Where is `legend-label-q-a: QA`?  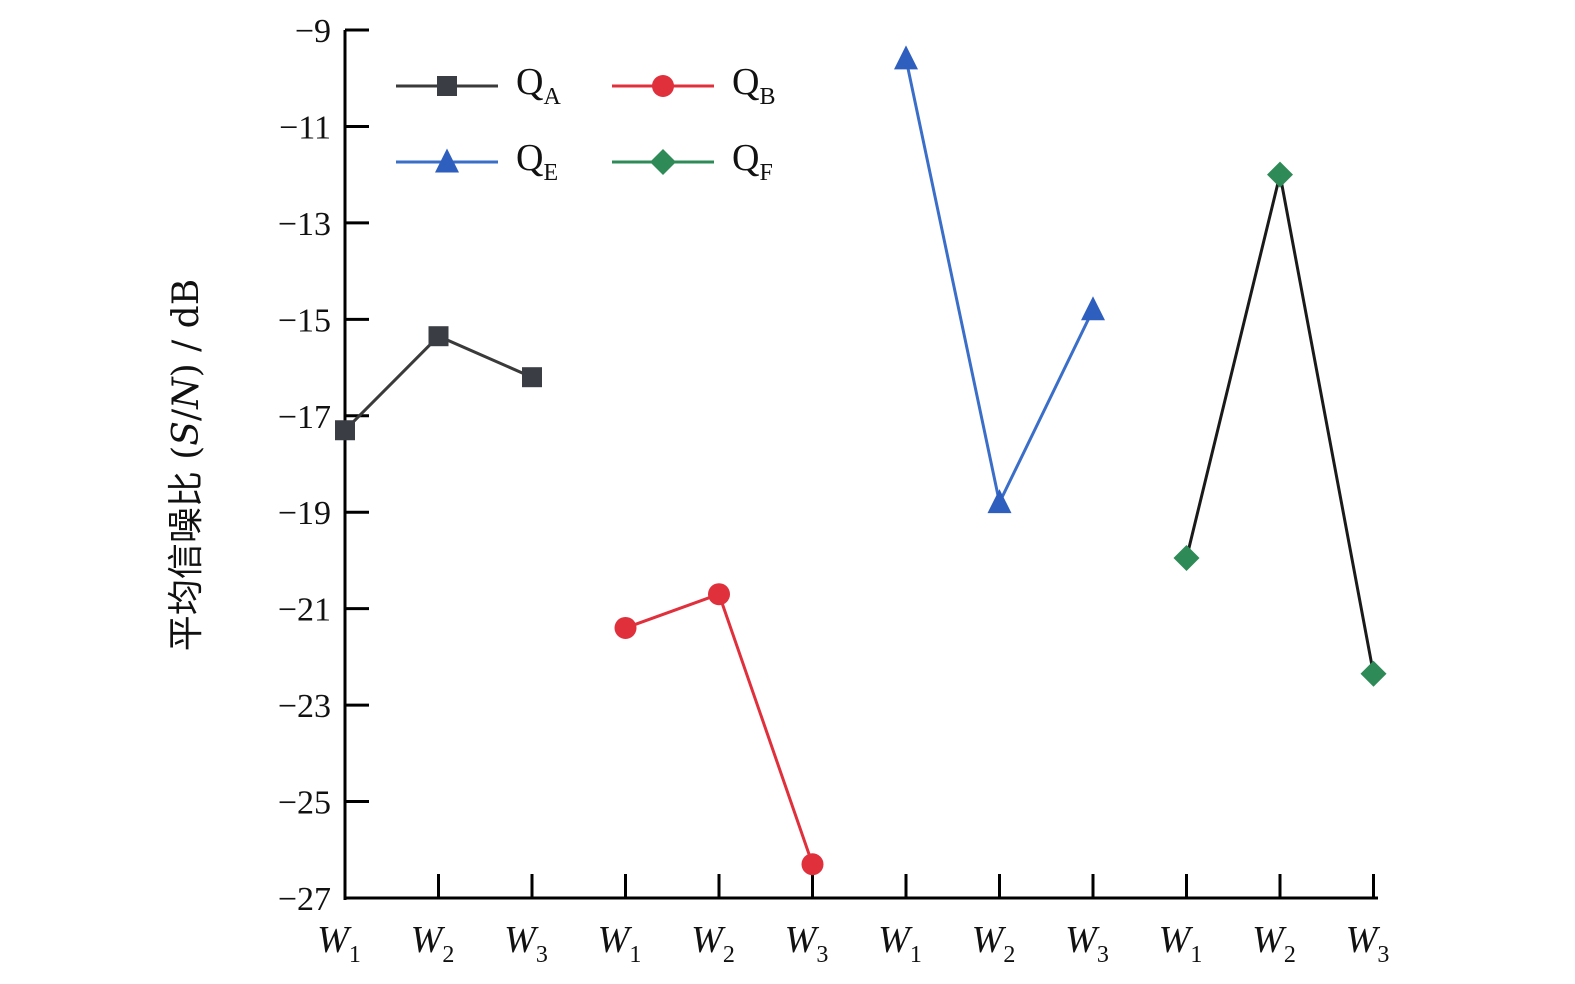
legend-label-q-a: QA is located at coordinates (538, 85).